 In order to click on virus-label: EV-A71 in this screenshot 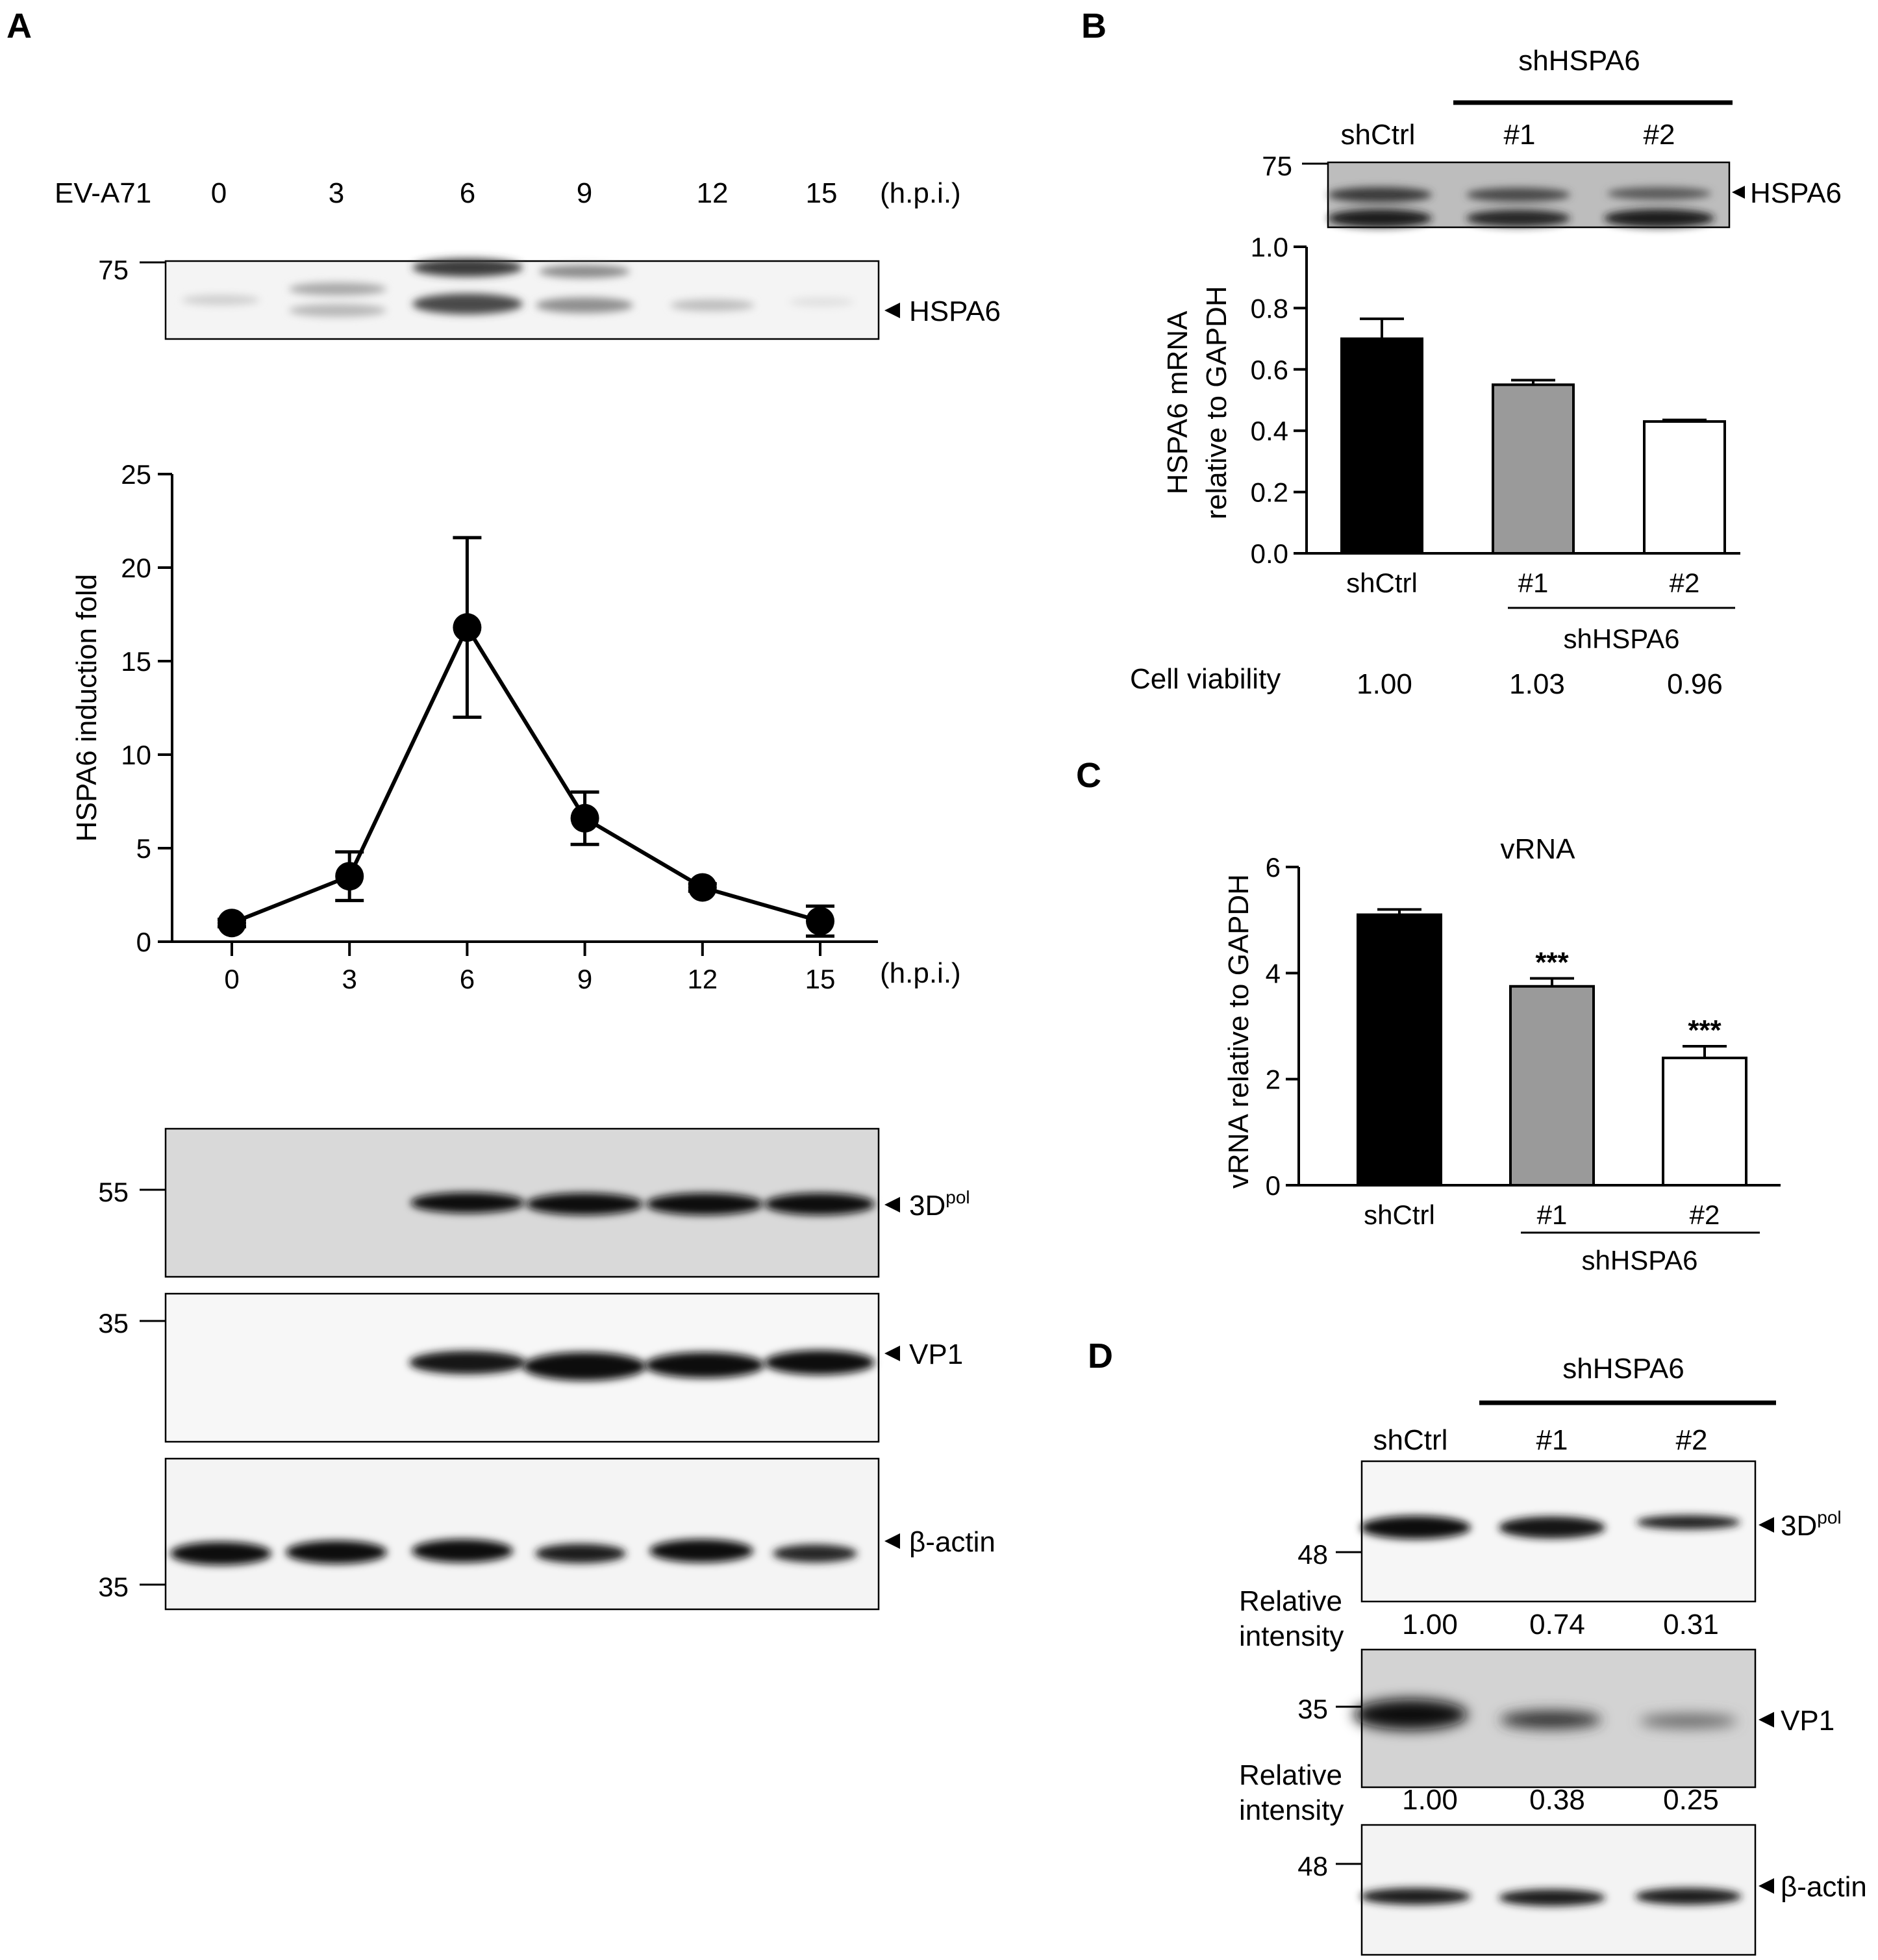, I will do `click(103, 193)`.